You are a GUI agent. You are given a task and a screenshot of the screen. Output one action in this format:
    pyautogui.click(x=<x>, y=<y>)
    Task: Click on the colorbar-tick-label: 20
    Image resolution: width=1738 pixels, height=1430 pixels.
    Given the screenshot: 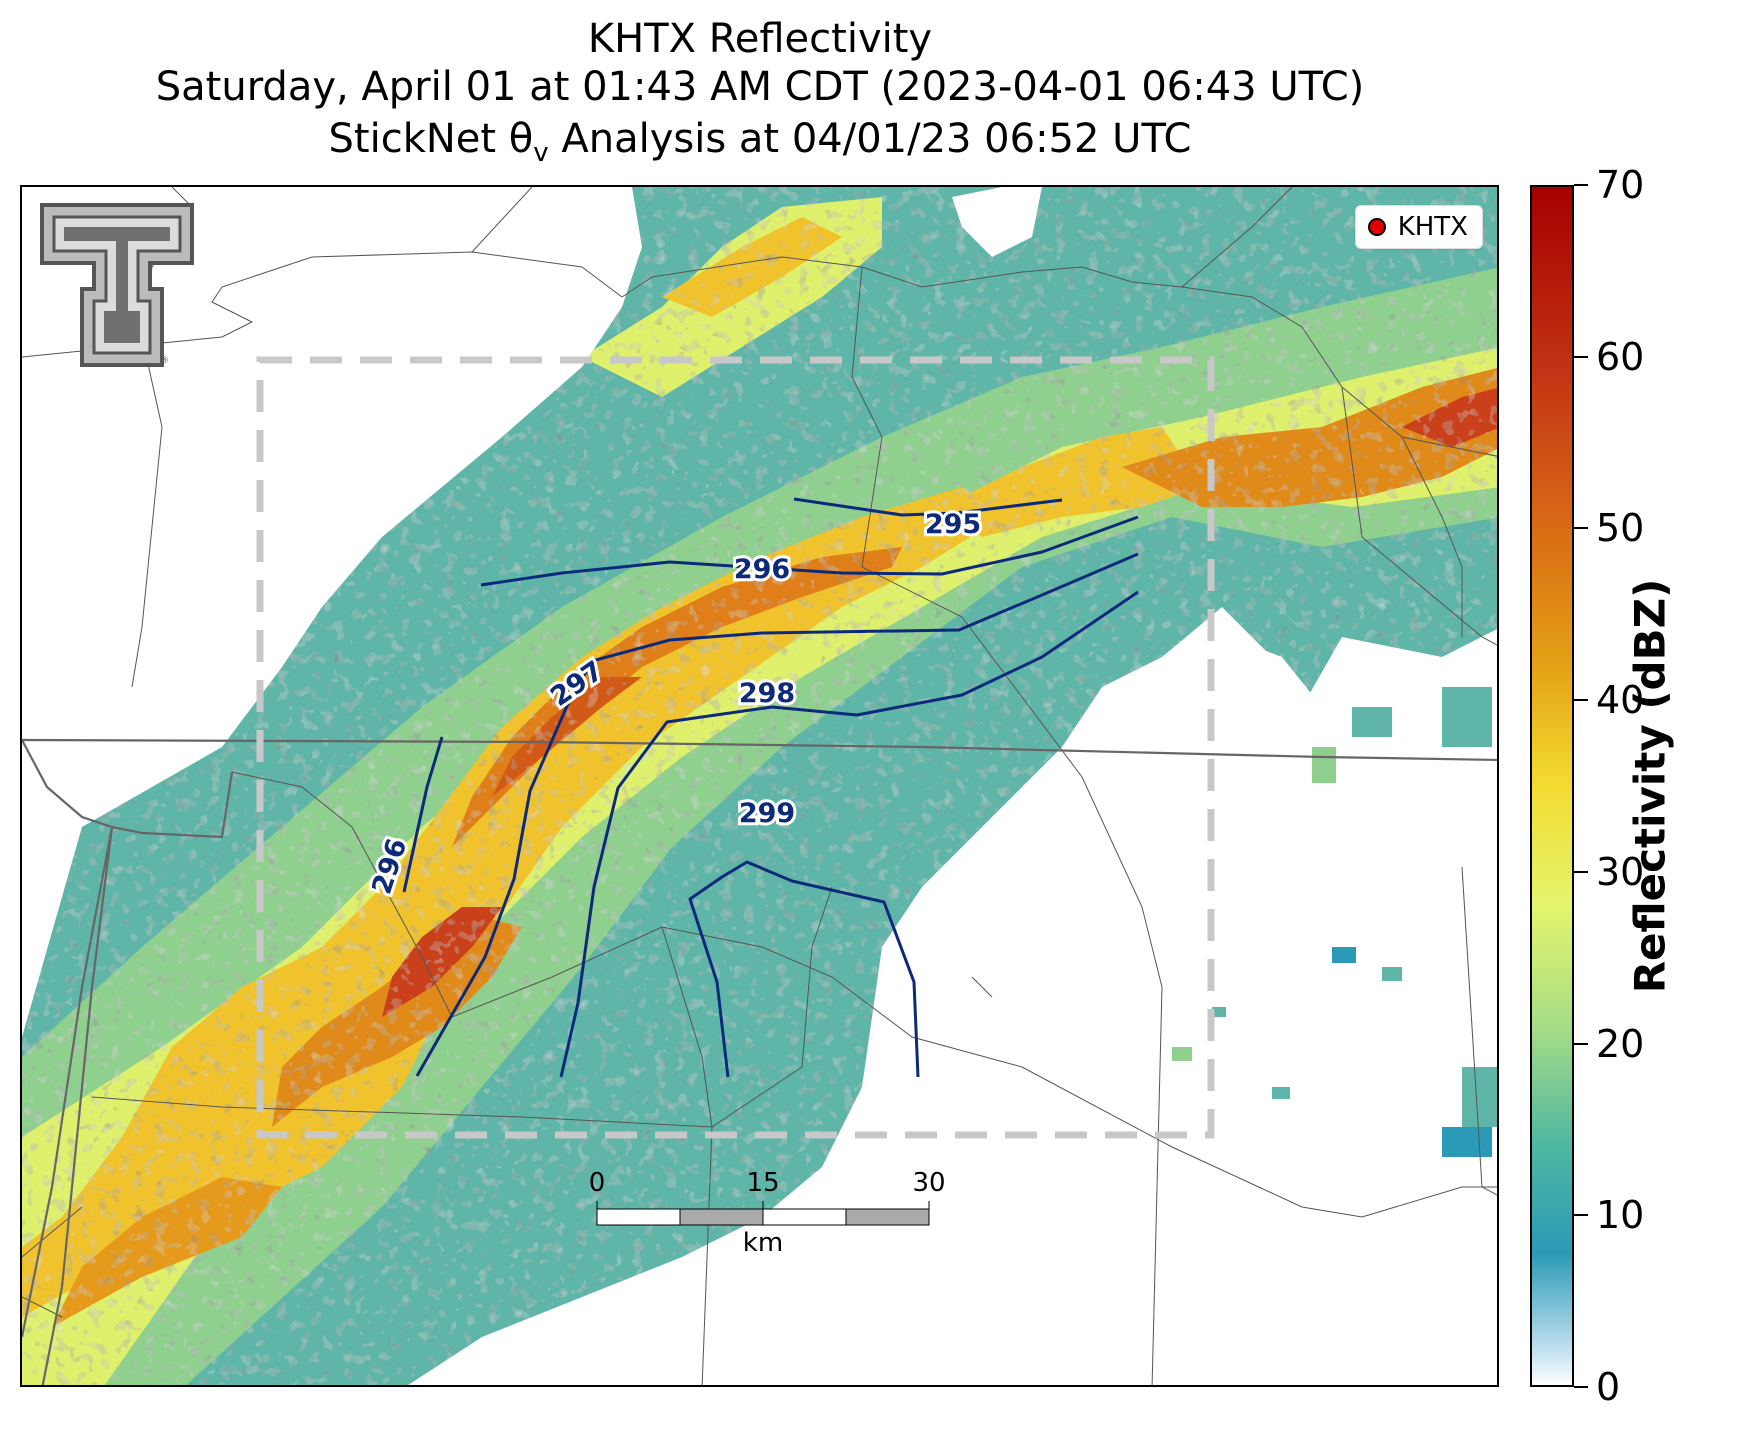 What is the action you would take?
    pyautogui.click(x=1620, y=1043)
    